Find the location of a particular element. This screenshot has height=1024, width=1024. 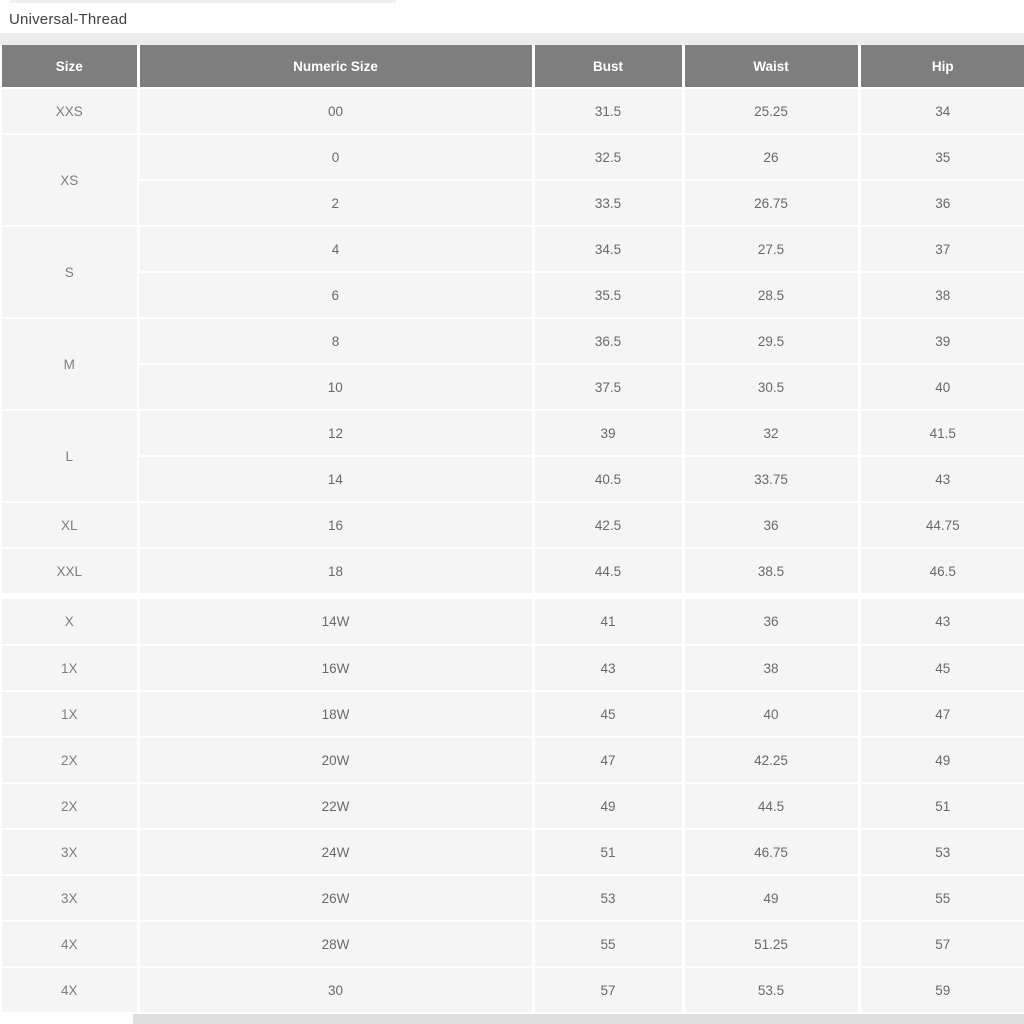

bust-cell: 57 is located at coordinates (607, 990).